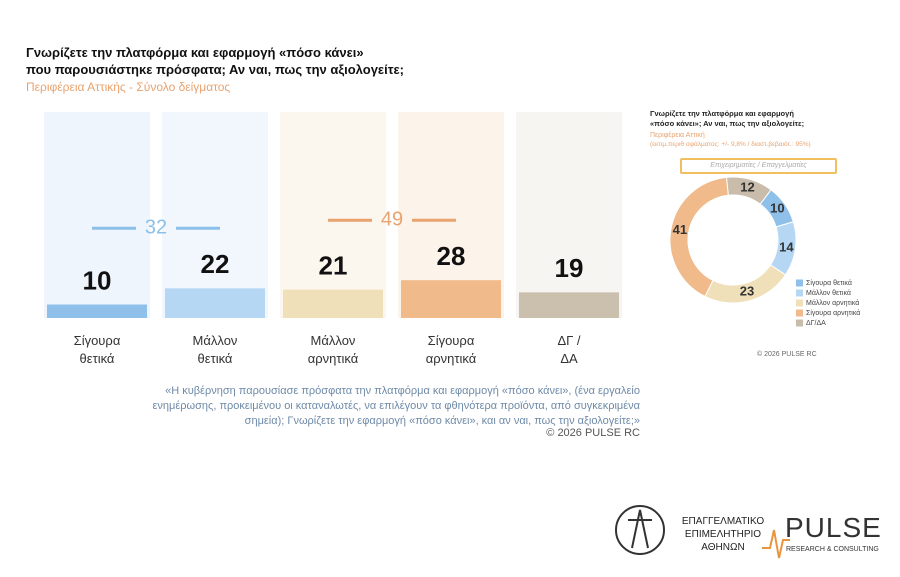 Image resolution: width=900 pixels, height=577 pixels. I want to click on value-label: 22, so click(215, 264).